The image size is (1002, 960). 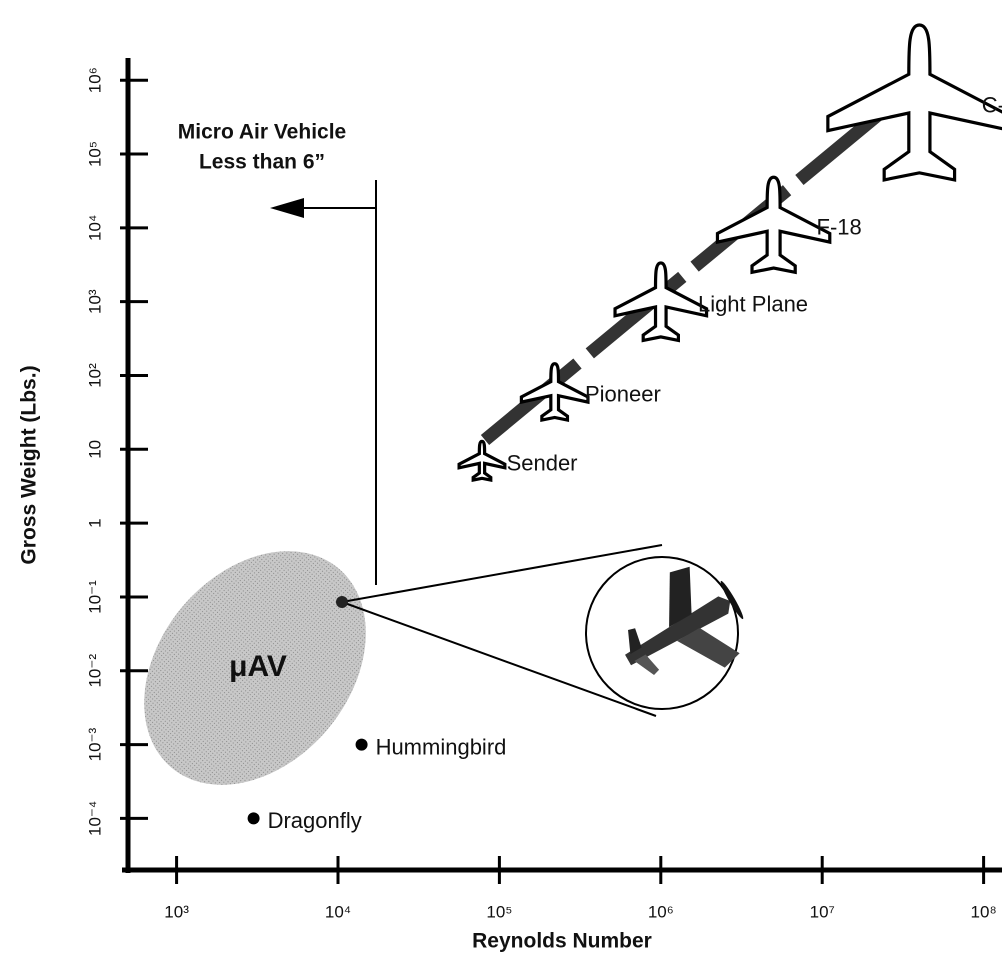 I want to click on point-label: Sender, so click(x=542, y=463).